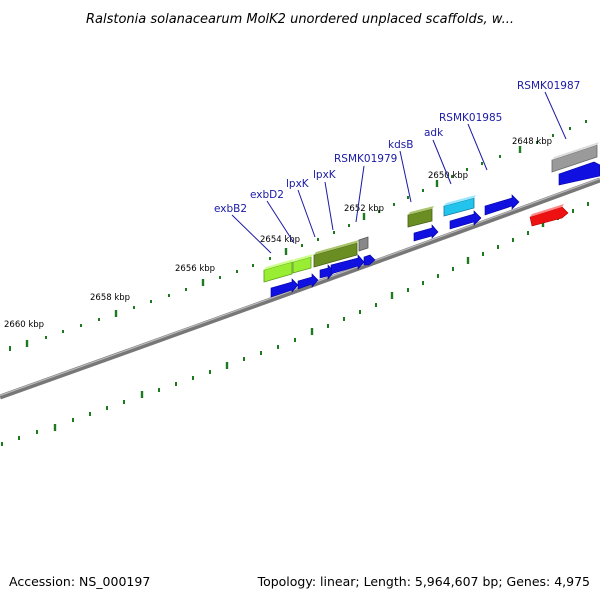 Image resolution: width=600 pixels, height=600 pixels. Describe the element at coordinates (365, 159) in the screenshot. I see `gene-label: RSMK01979` at that location.